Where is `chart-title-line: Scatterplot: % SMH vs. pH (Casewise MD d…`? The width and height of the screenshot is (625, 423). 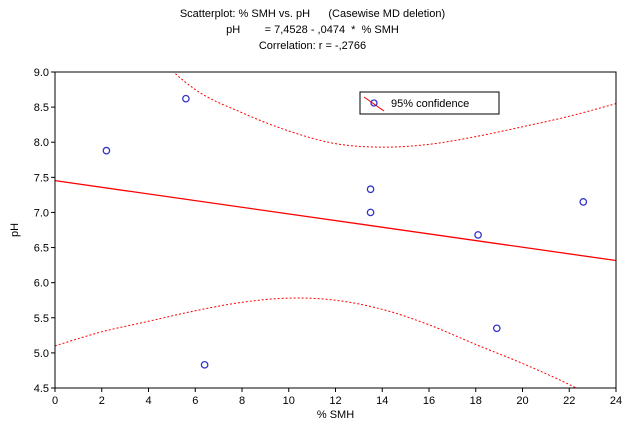 chart-title-line: Scatterplot: % SMH vs. pH (Casewise MD d… is located at coordinates (312, 14).